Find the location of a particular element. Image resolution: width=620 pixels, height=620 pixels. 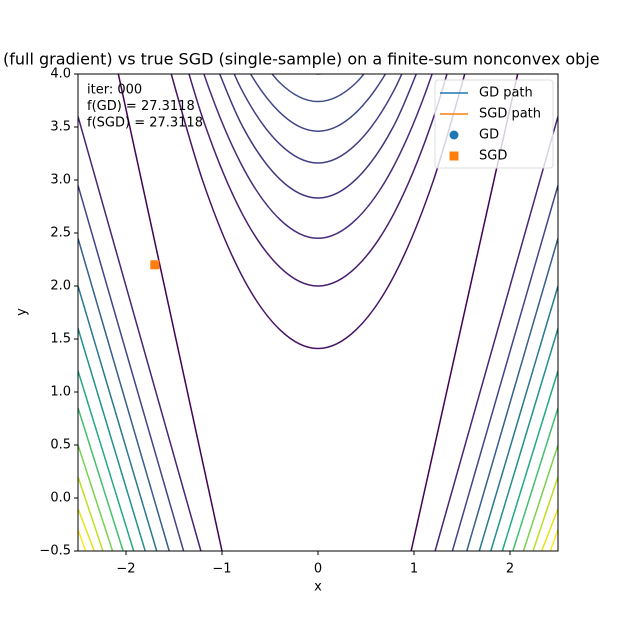

annotation: f(SGD) = 27.3118 is located at coordinates (145, 123).